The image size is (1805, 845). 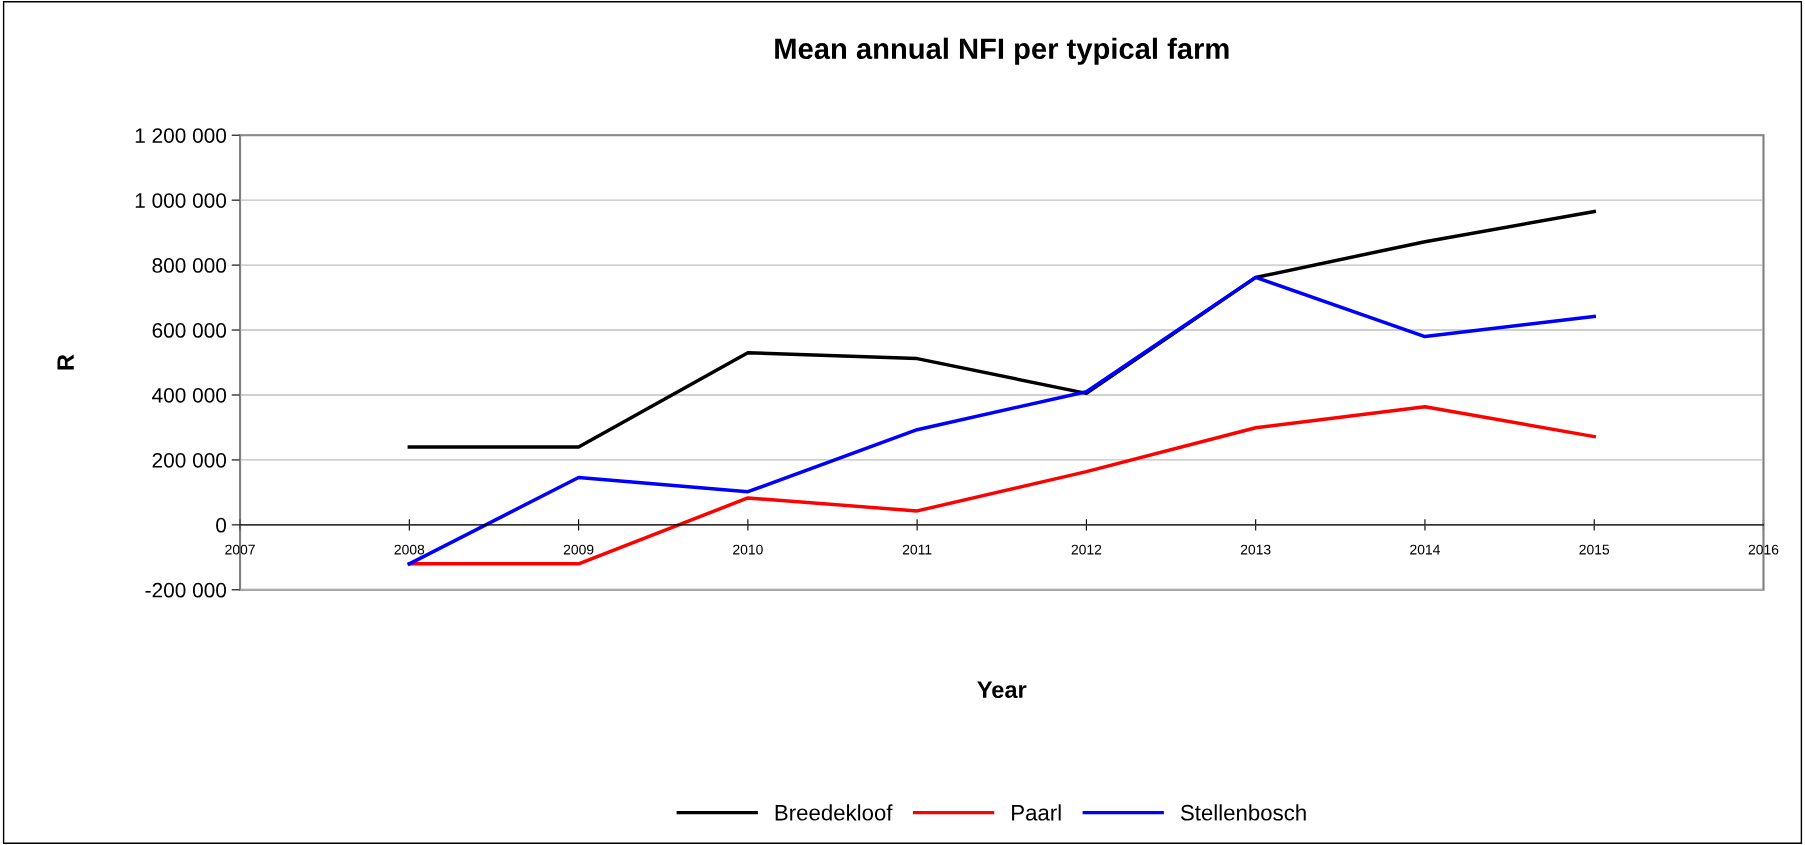 What do you see at coordinates (189, 395) in the screenshot?
I see `y-tick-label: 400 000` at bounding box center [189, 395].